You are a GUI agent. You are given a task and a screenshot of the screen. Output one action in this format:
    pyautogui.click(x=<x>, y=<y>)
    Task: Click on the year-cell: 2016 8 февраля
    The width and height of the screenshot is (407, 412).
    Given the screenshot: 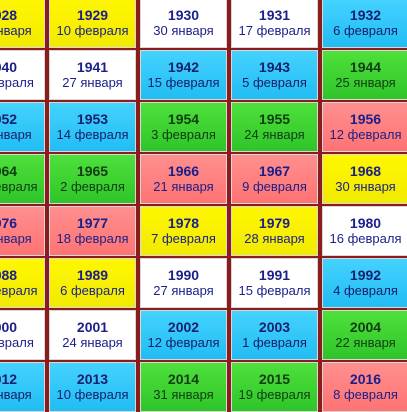 What is the action you would take?
    pyautogui.click(x=364, y=387)
    